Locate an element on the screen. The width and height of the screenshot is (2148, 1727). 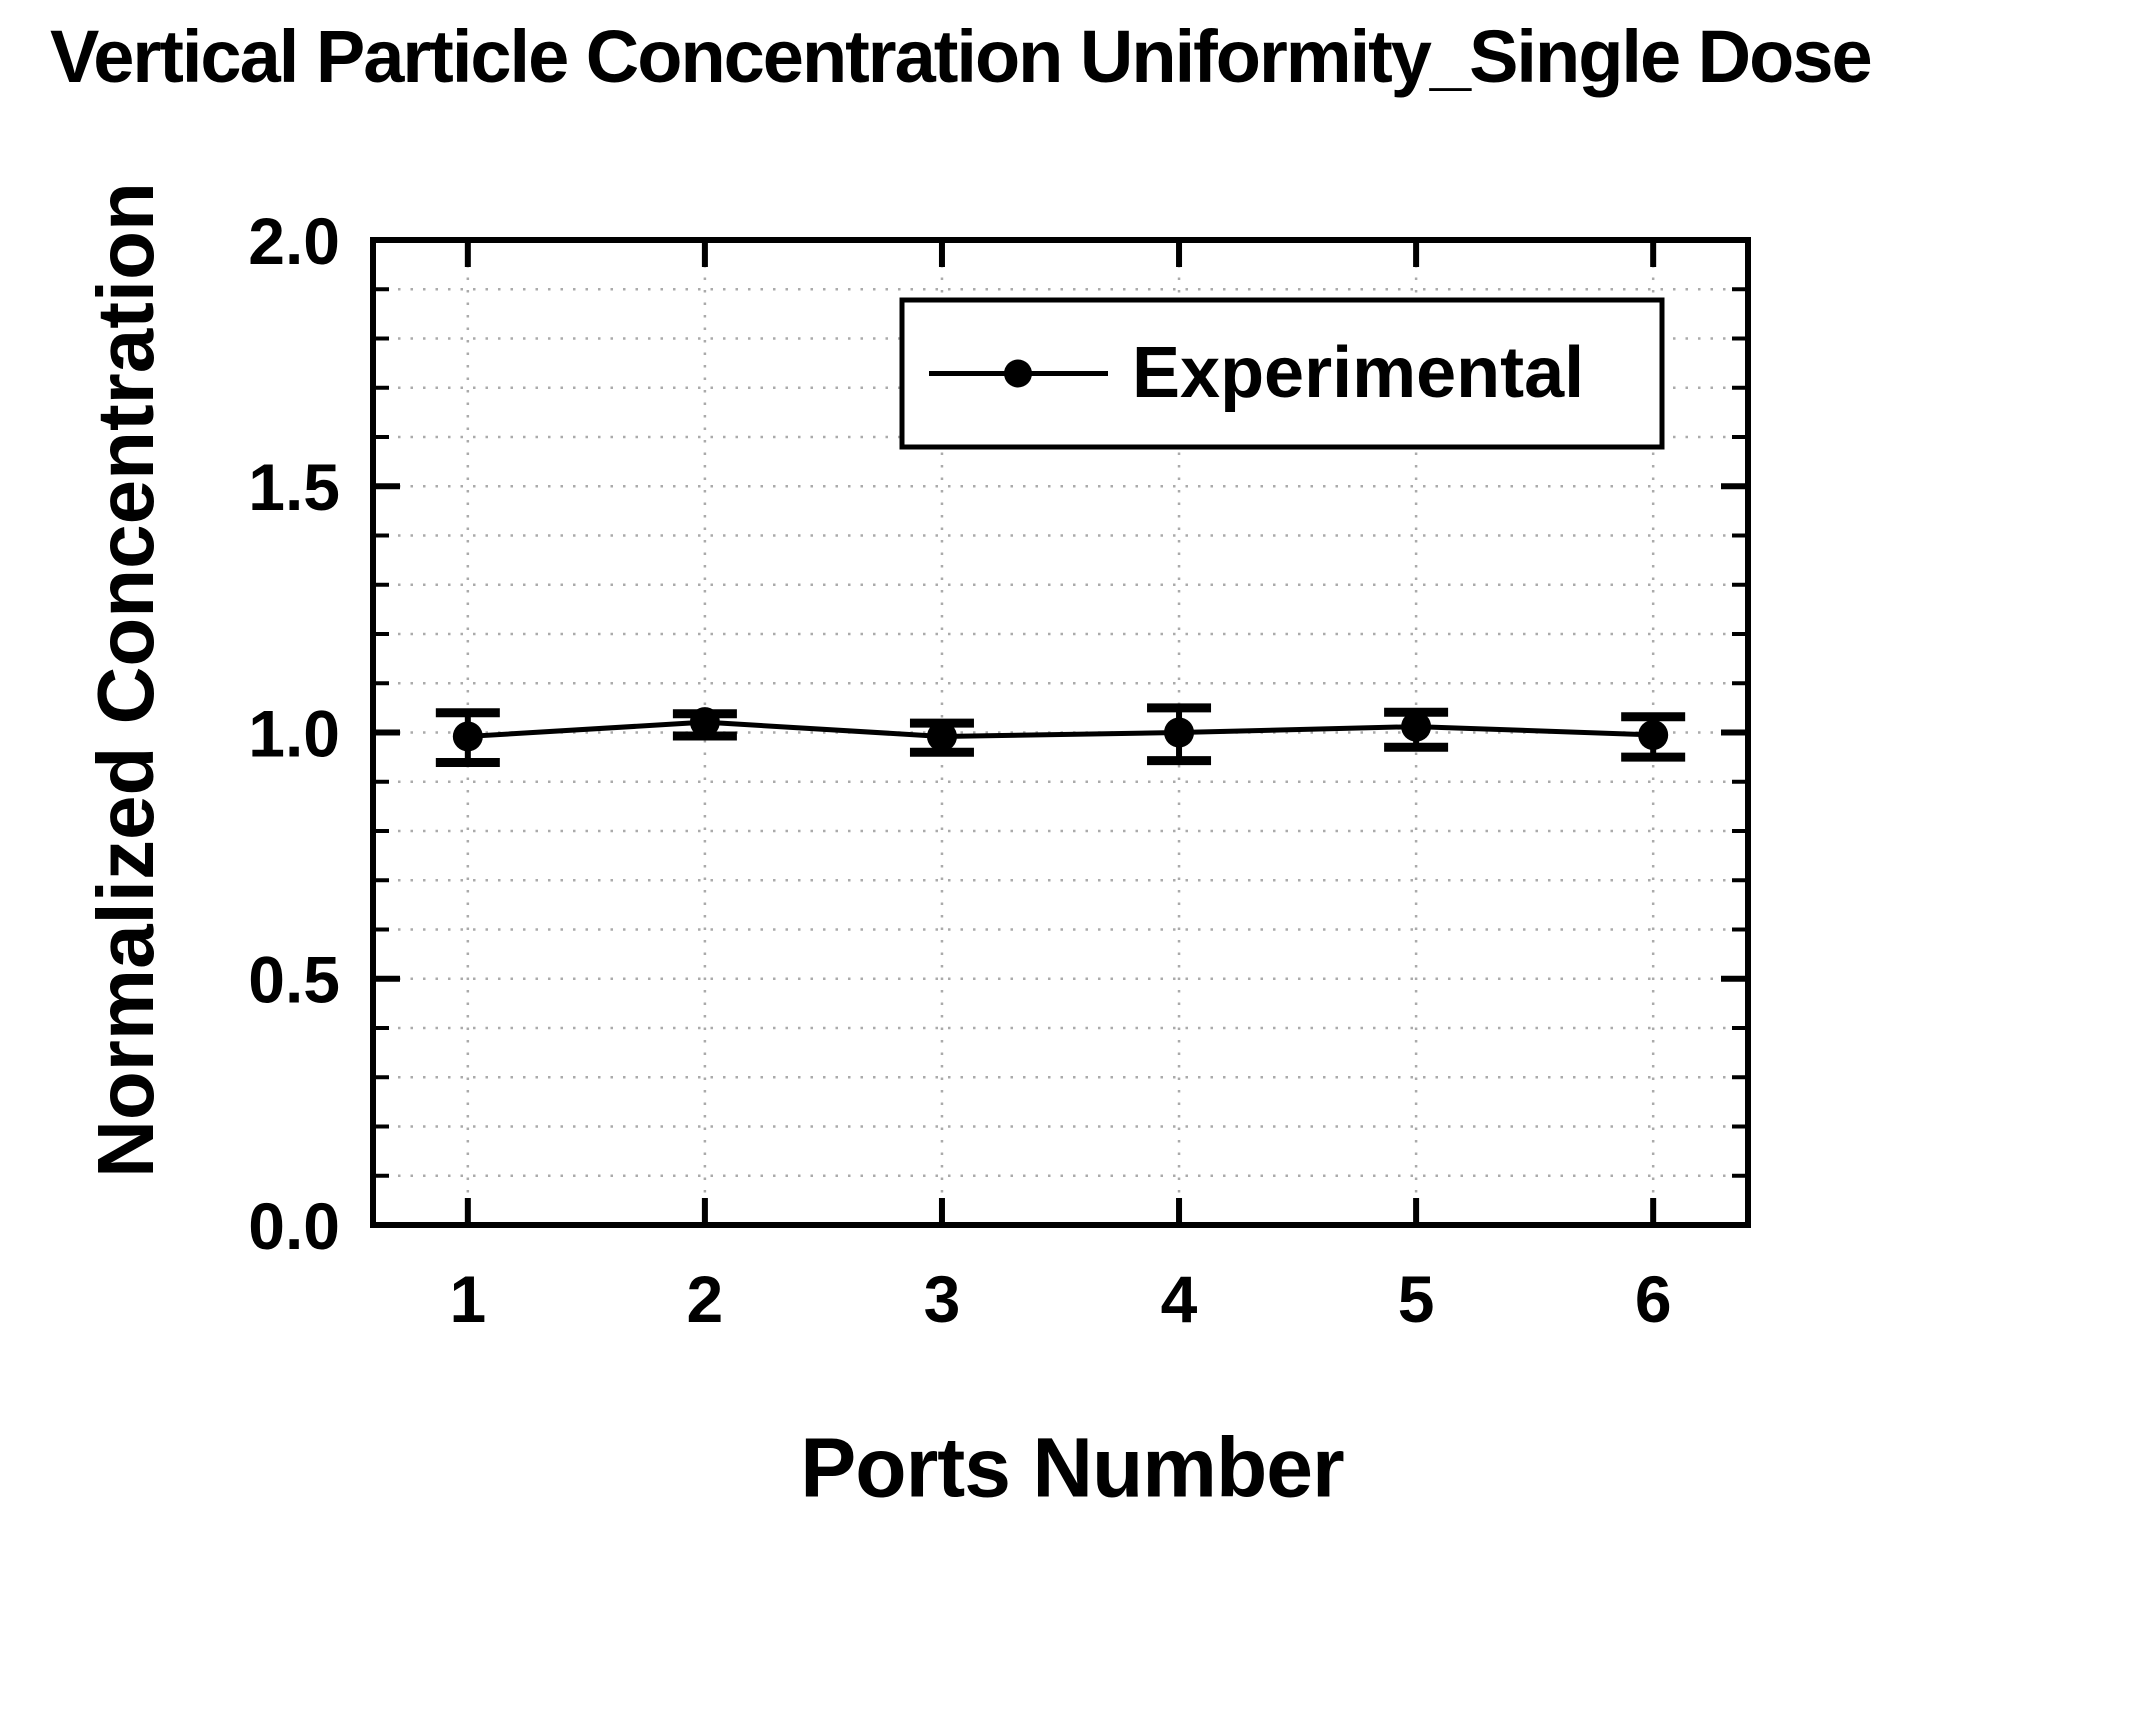
x-tick-label: 6 is located at coordinates (1653, 1299).